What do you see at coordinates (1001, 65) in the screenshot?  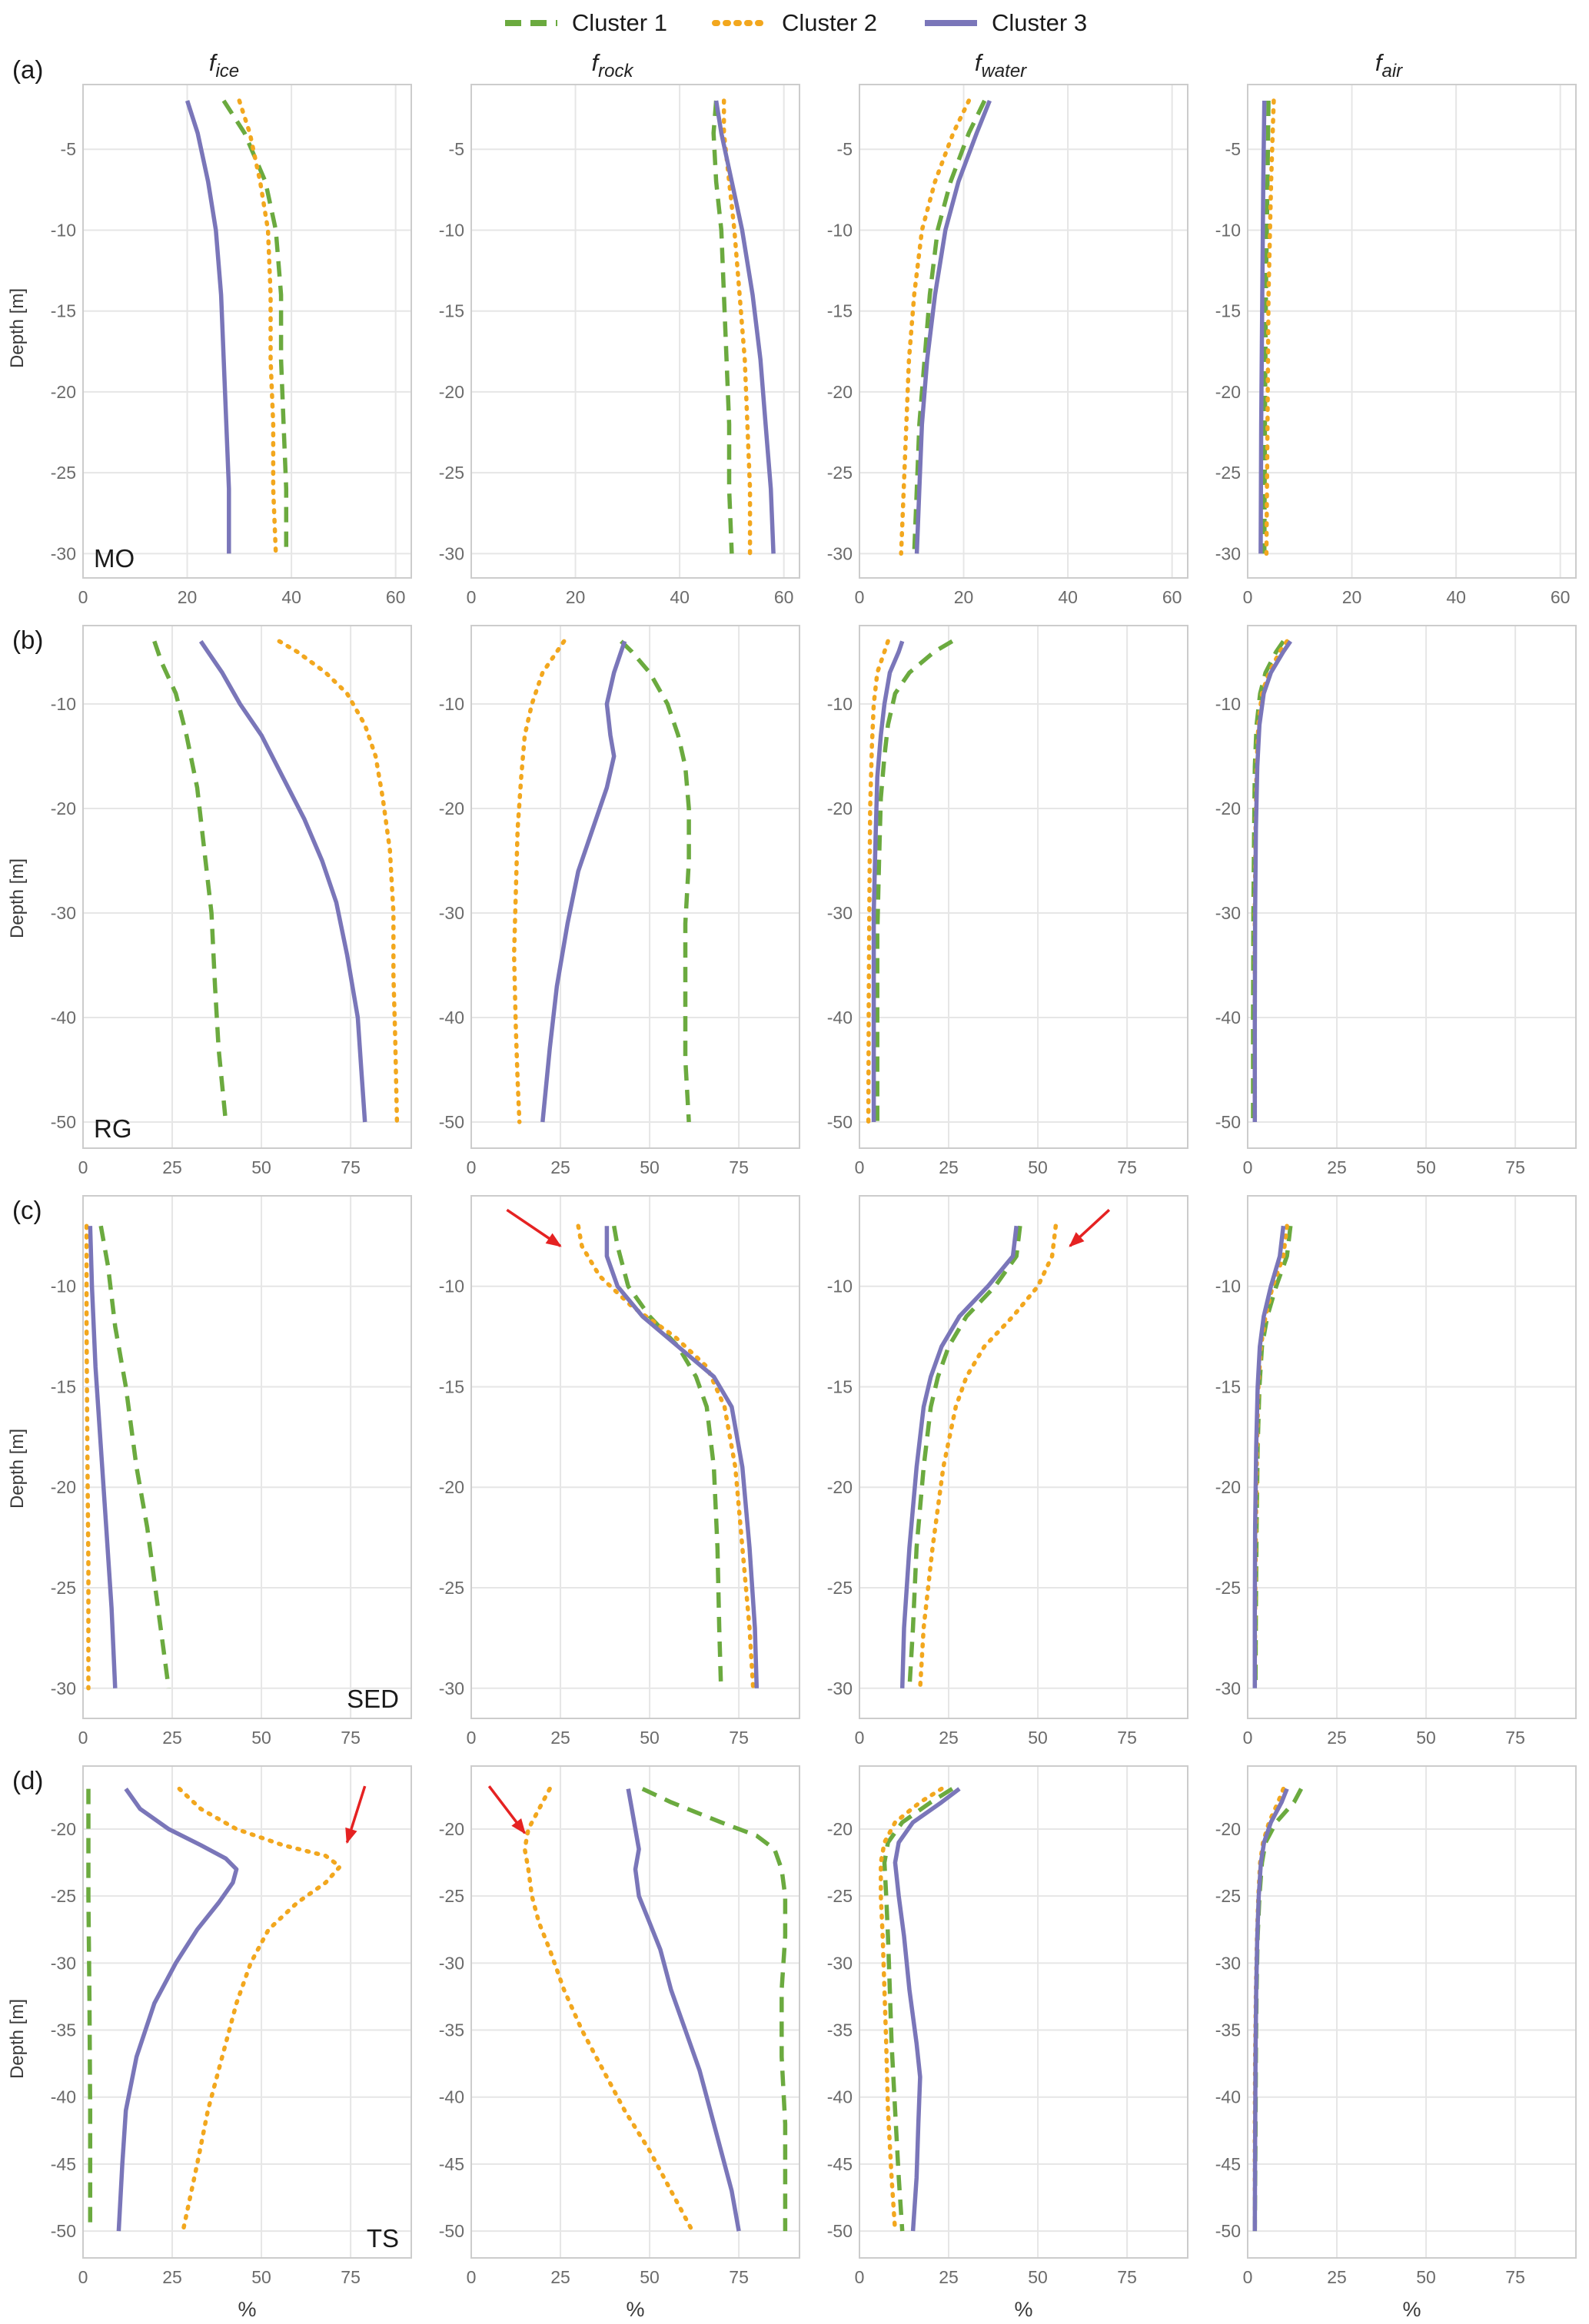 I see `column-title-f_water: fwater` at bounding box center [1001, 65].